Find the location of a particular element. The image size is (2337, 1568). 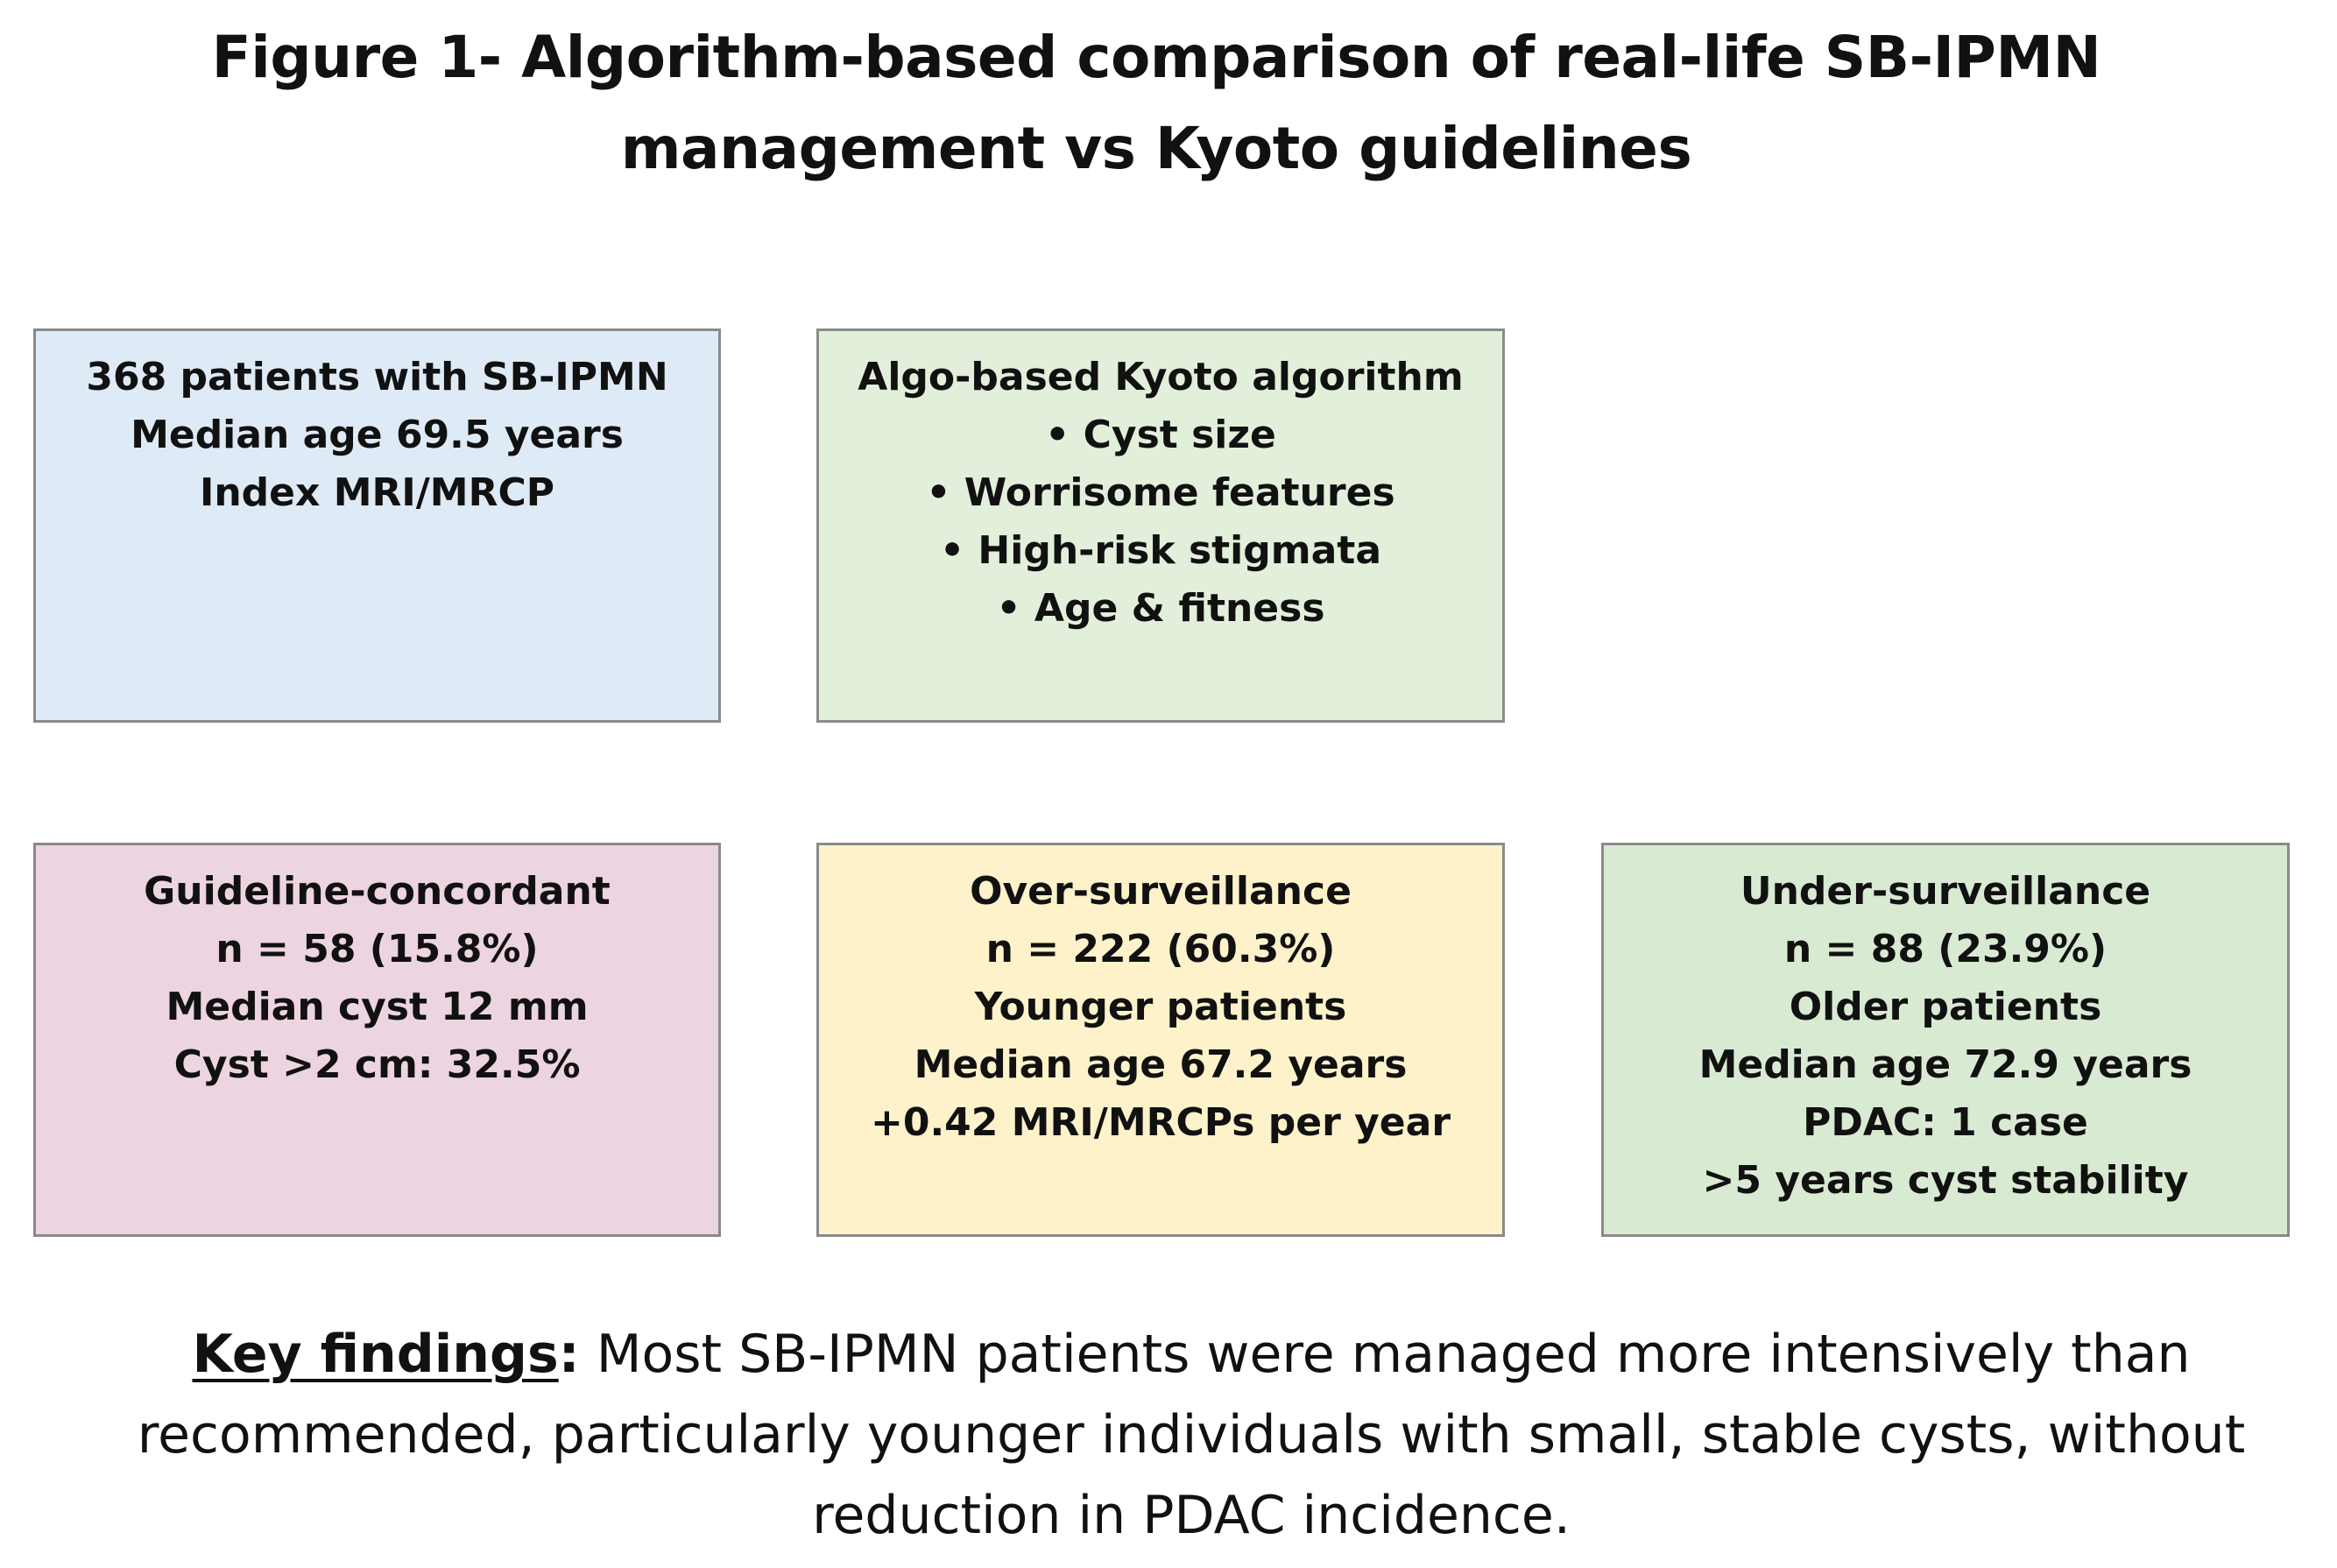

concordant-line: Median cyst 12 mm is located at coordinates (377, 1007).